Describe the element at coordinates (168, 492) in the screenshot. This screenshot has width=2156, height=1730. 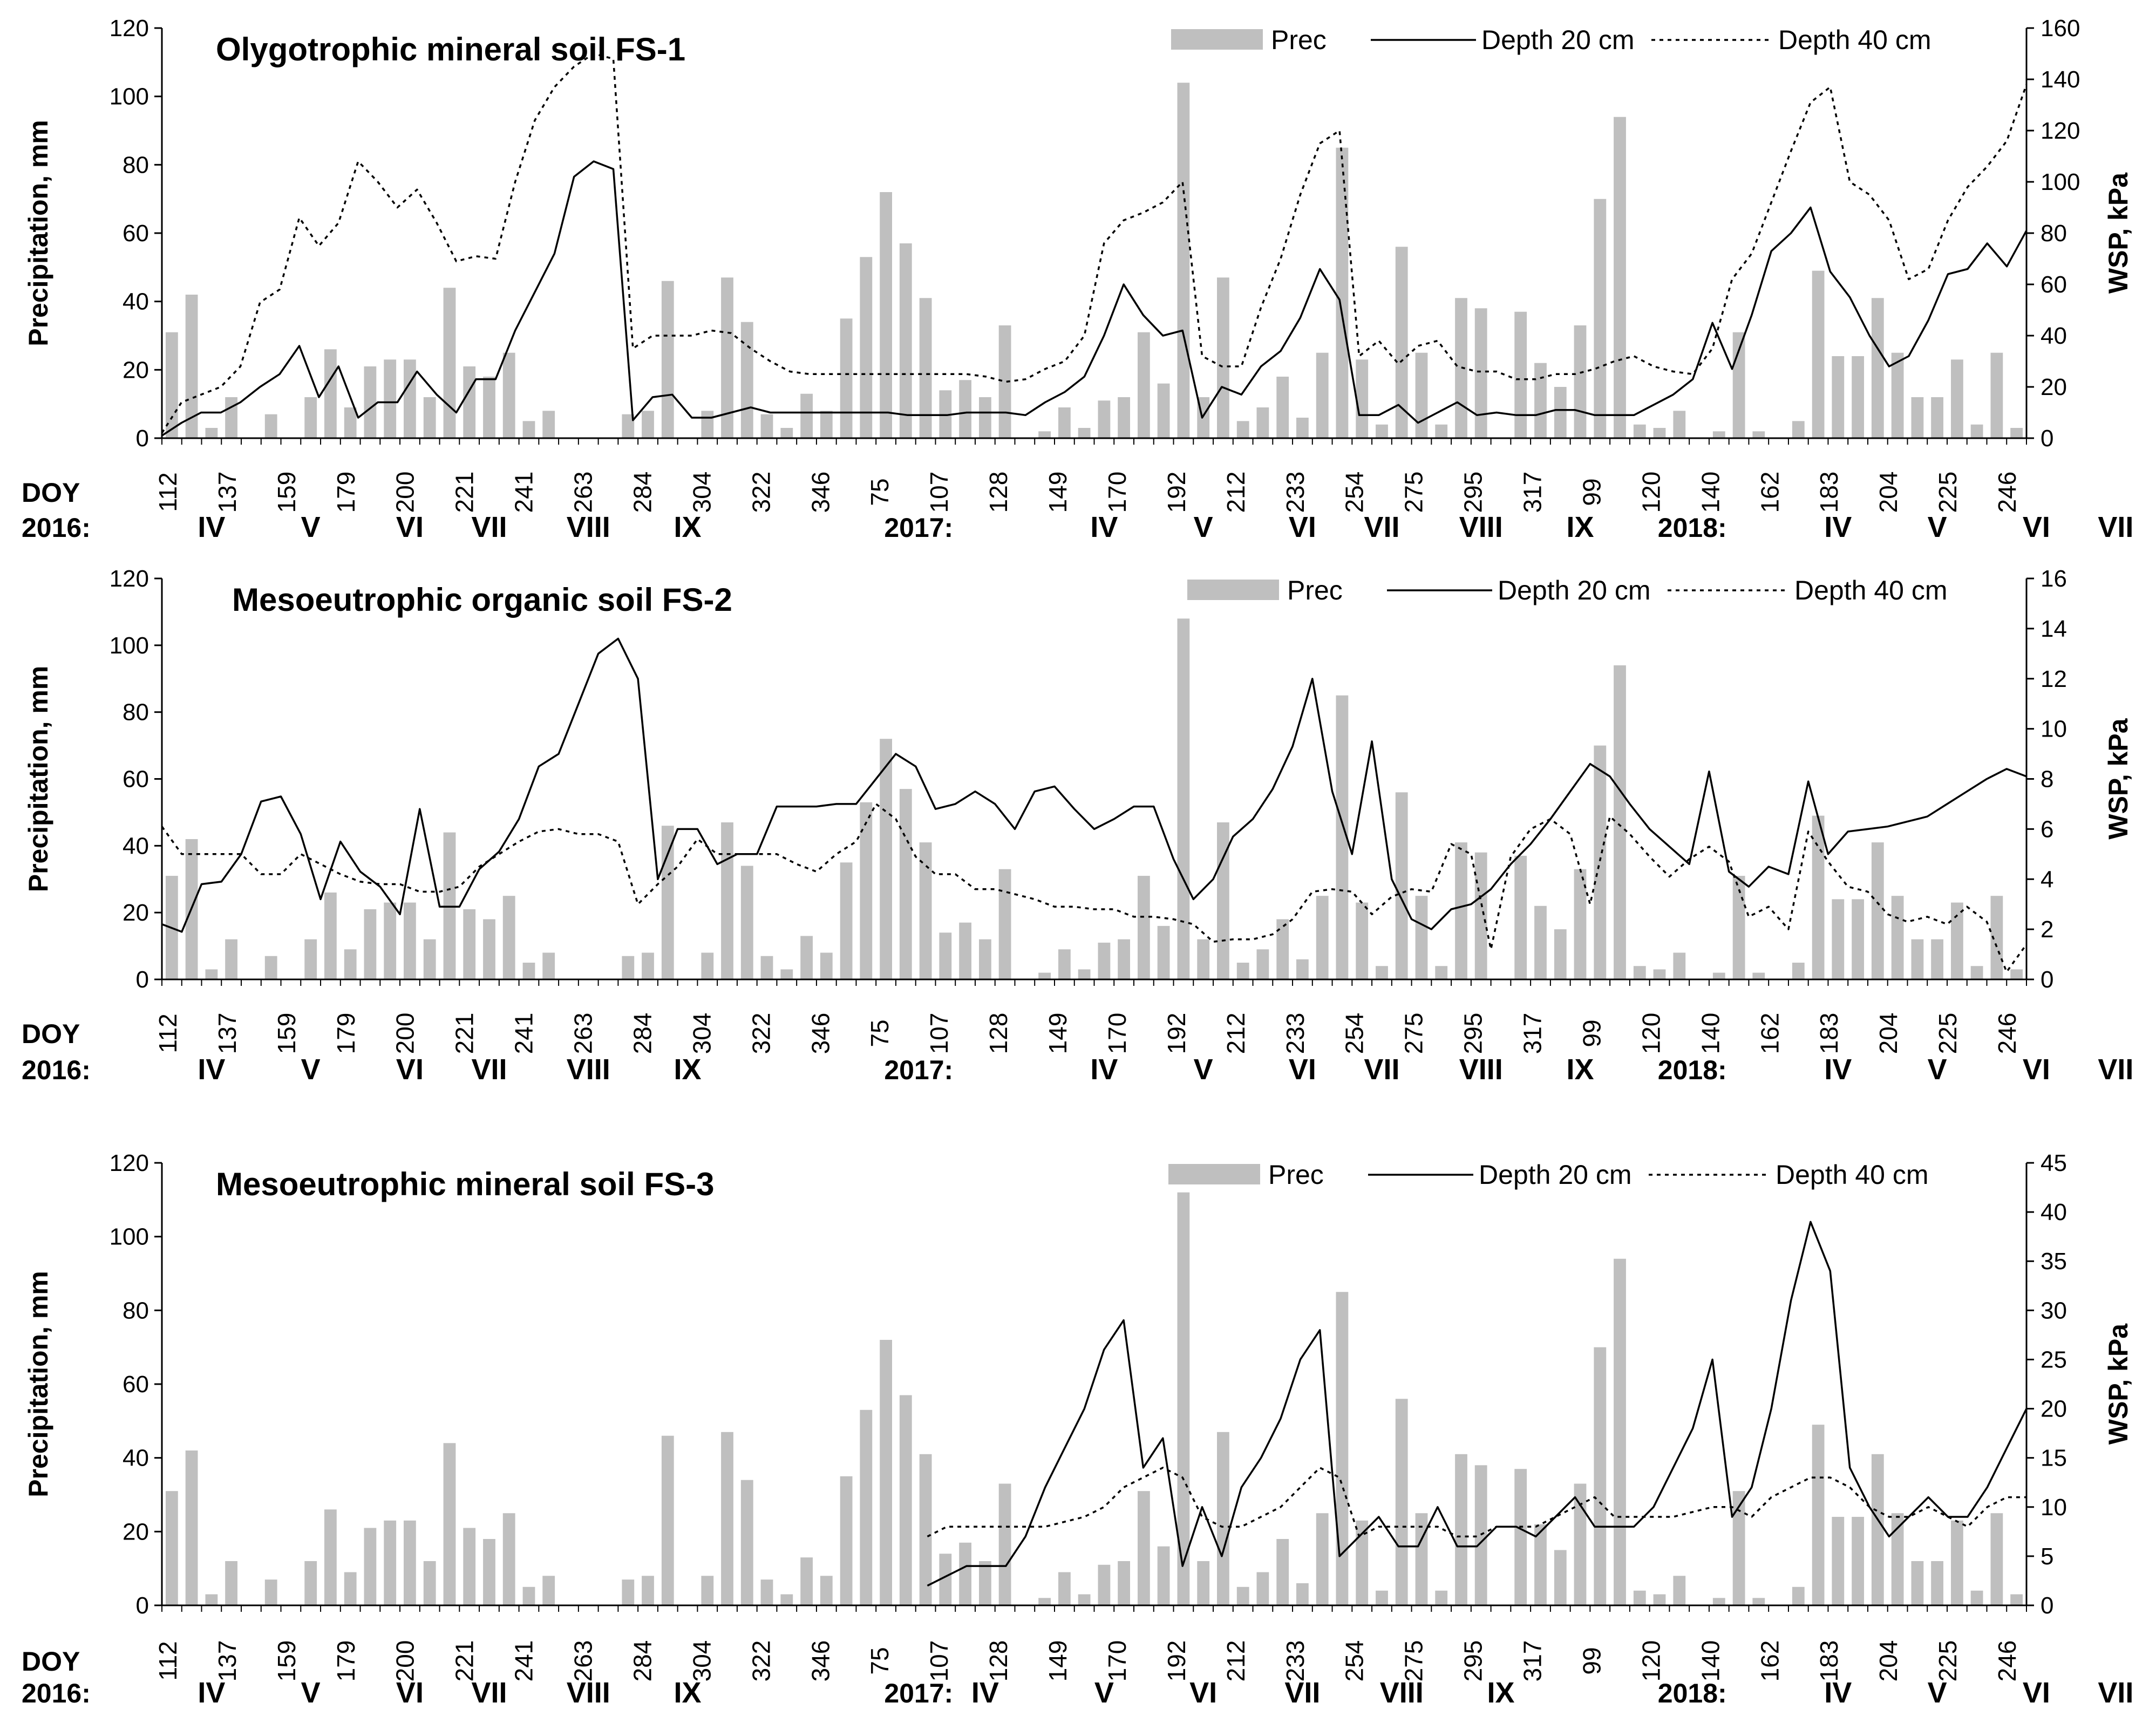
I see `doy-tick-label: 112` at that location.